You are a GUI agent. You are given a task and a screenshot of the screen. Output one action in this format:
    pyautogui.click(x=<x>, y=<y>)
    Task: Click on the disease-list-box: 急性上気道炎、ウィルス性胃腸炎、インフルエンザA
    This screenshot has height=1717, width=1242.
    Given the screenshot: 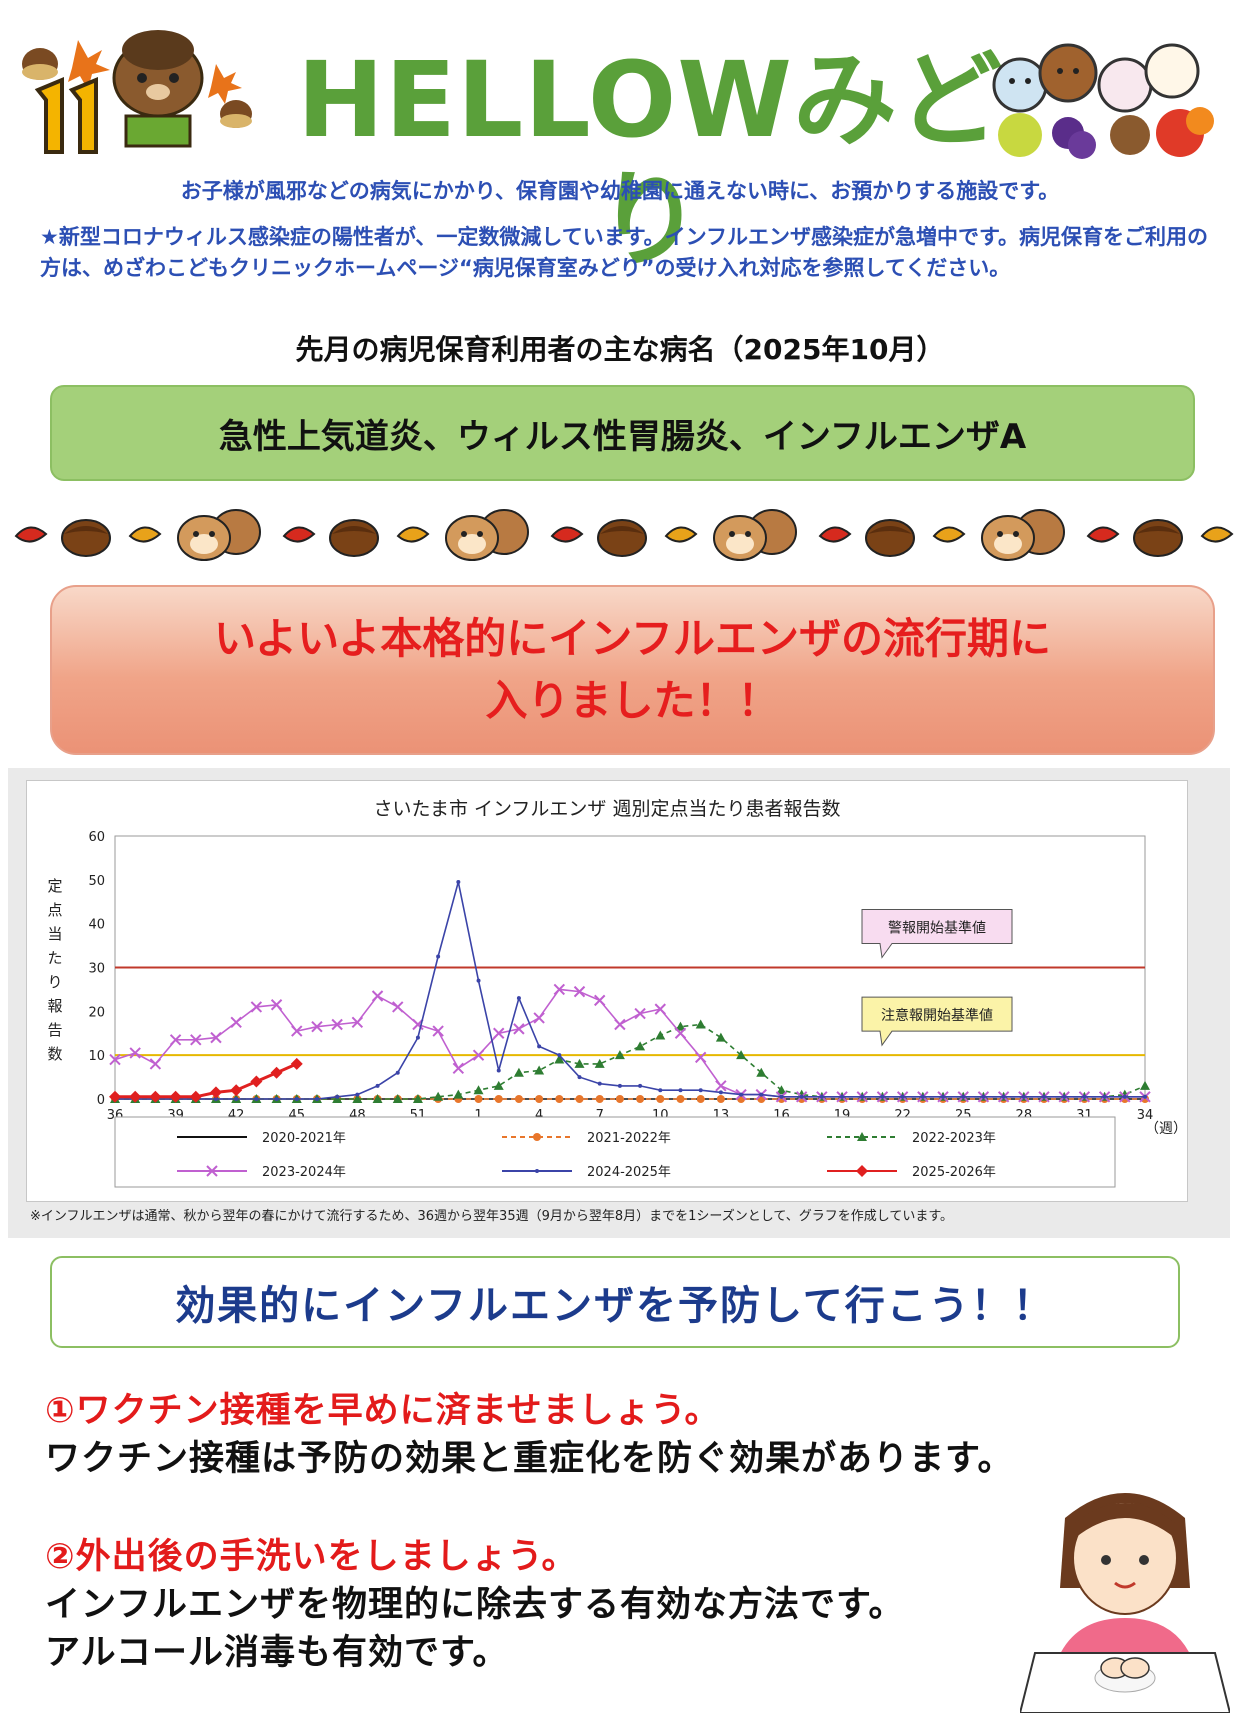 What is the action you would take?
    pyautogui.click(x=622, y=433)
    